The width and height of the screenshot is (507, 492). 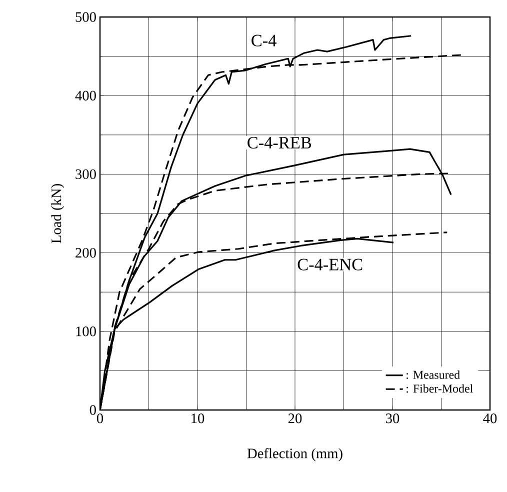 I want to click on y-tick-label: 200, so click(x=86, y=253).